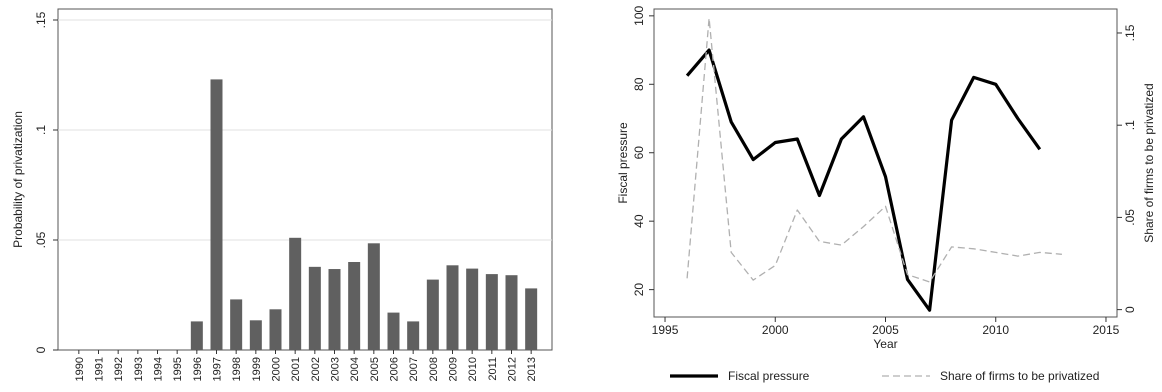 The width and height of the screenshot is (1162, 392). I want to click on bar-2008, so click(432, 314).